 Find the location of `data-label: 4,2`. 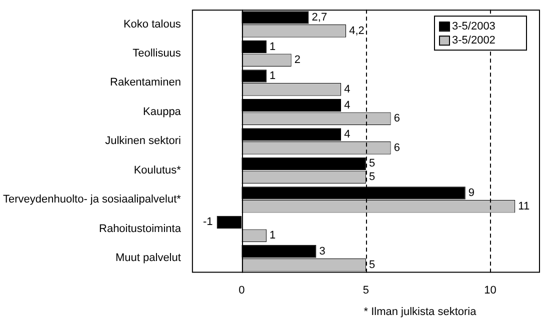

data-label: 4,2 is located at coordinates (356, 30).